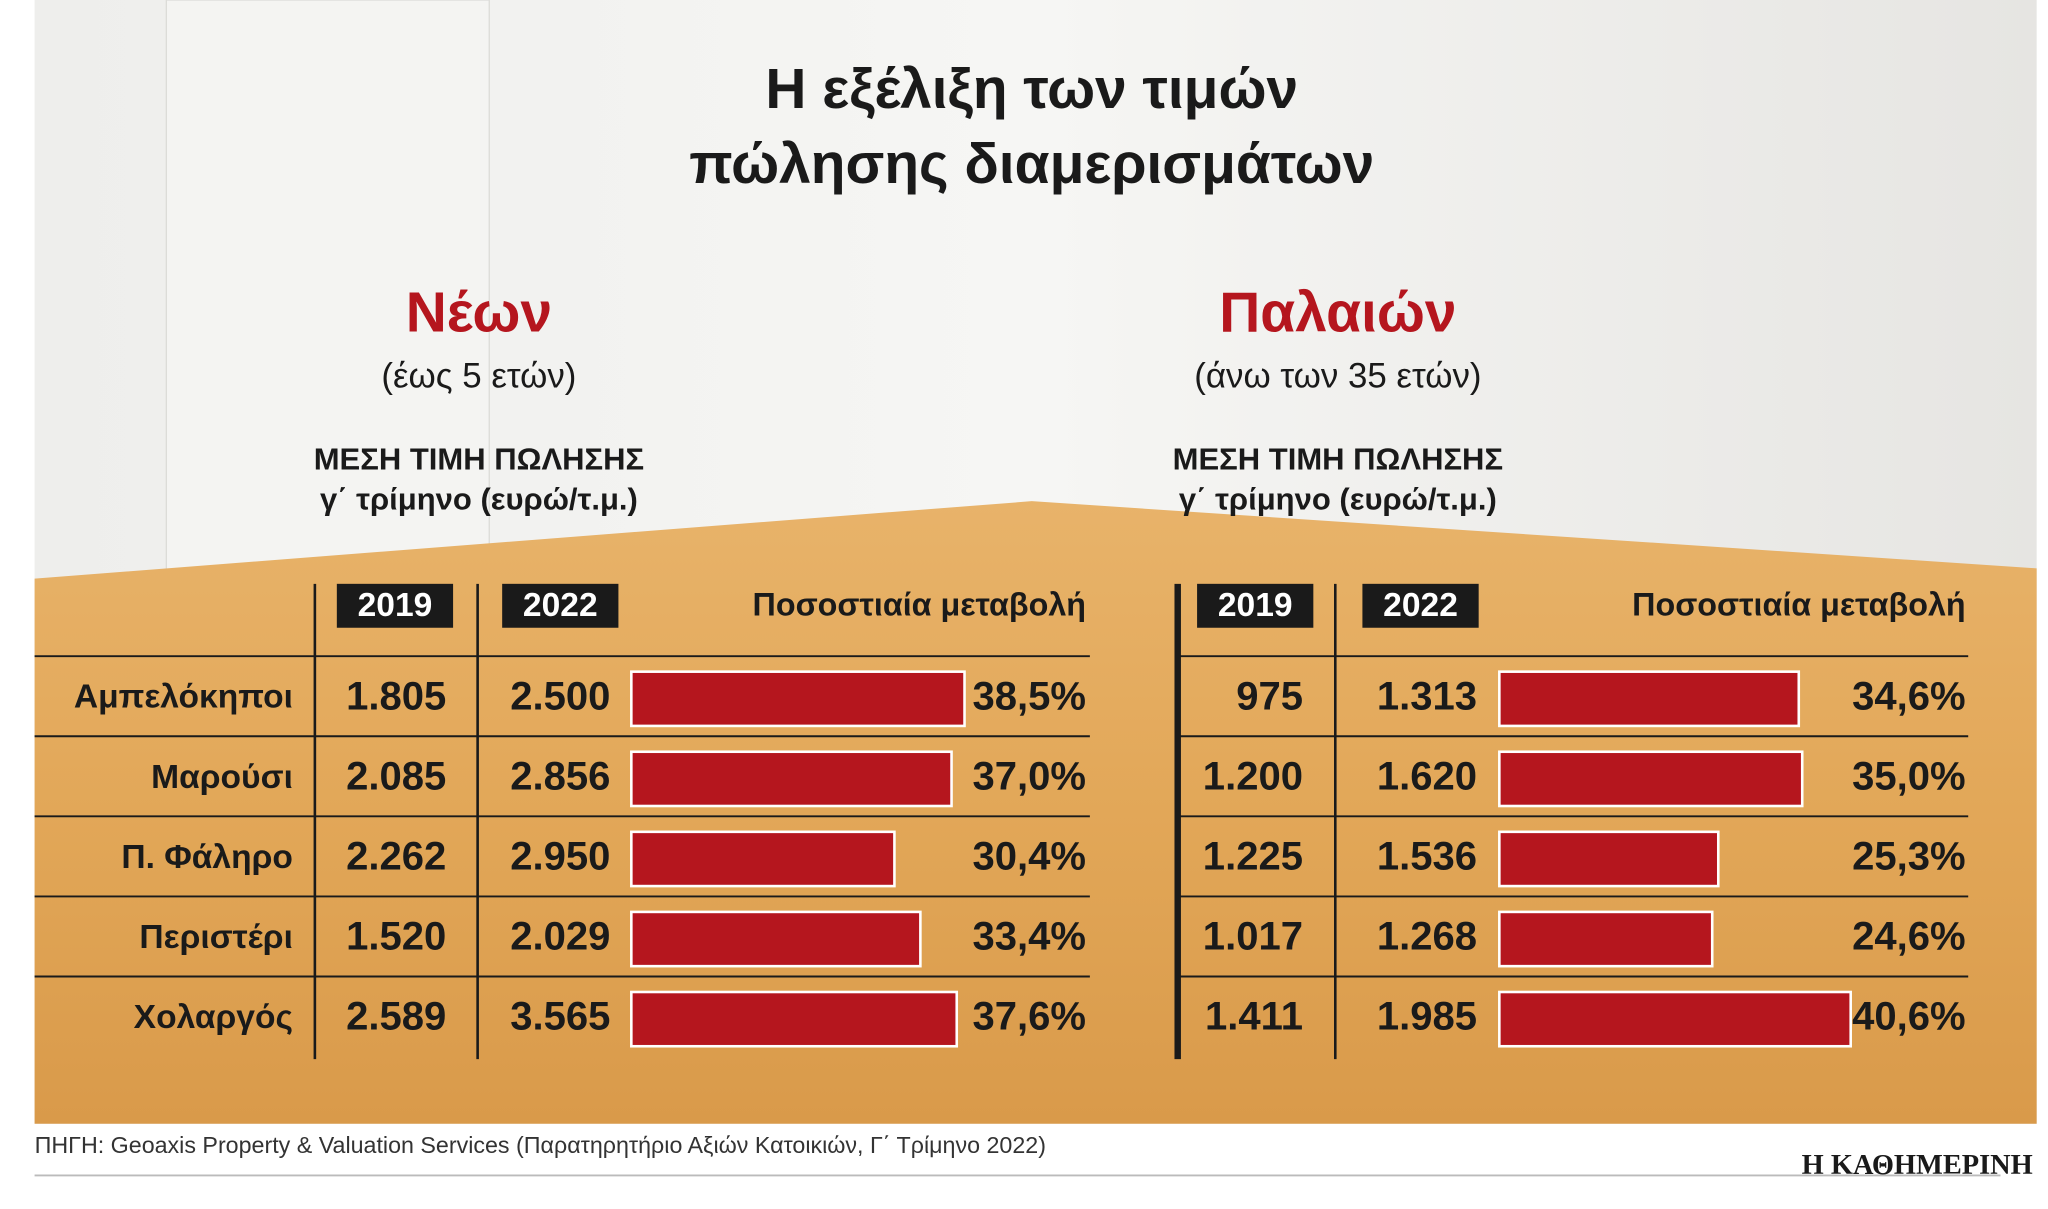 This screenshot has width=2048, height=1209. Describe the element at coordinates (560, 1017) in the screenshot. I see `price-2022: 3.565` at that location.